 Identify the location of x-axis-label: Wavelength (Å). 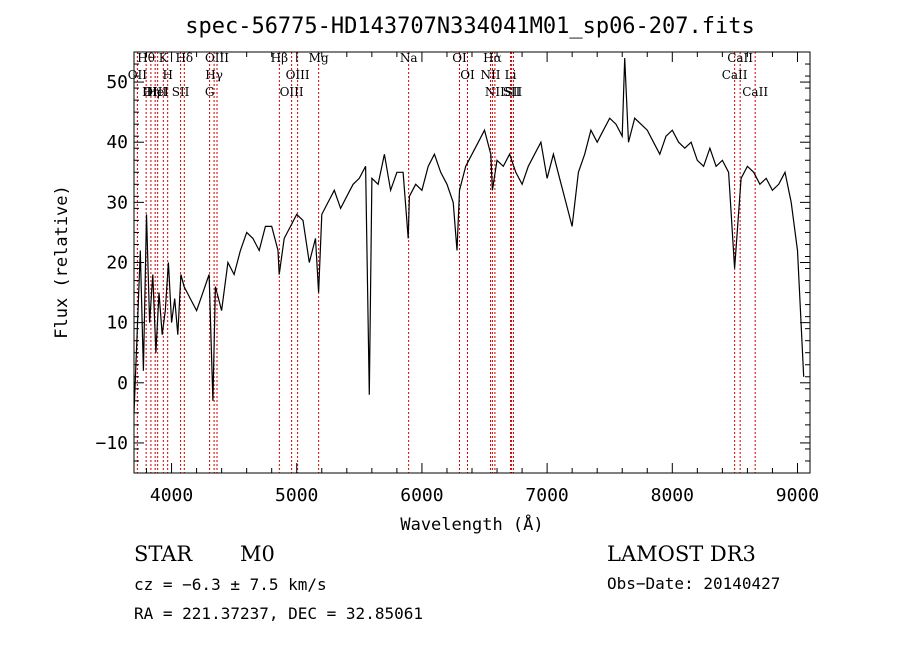
(471, 524).